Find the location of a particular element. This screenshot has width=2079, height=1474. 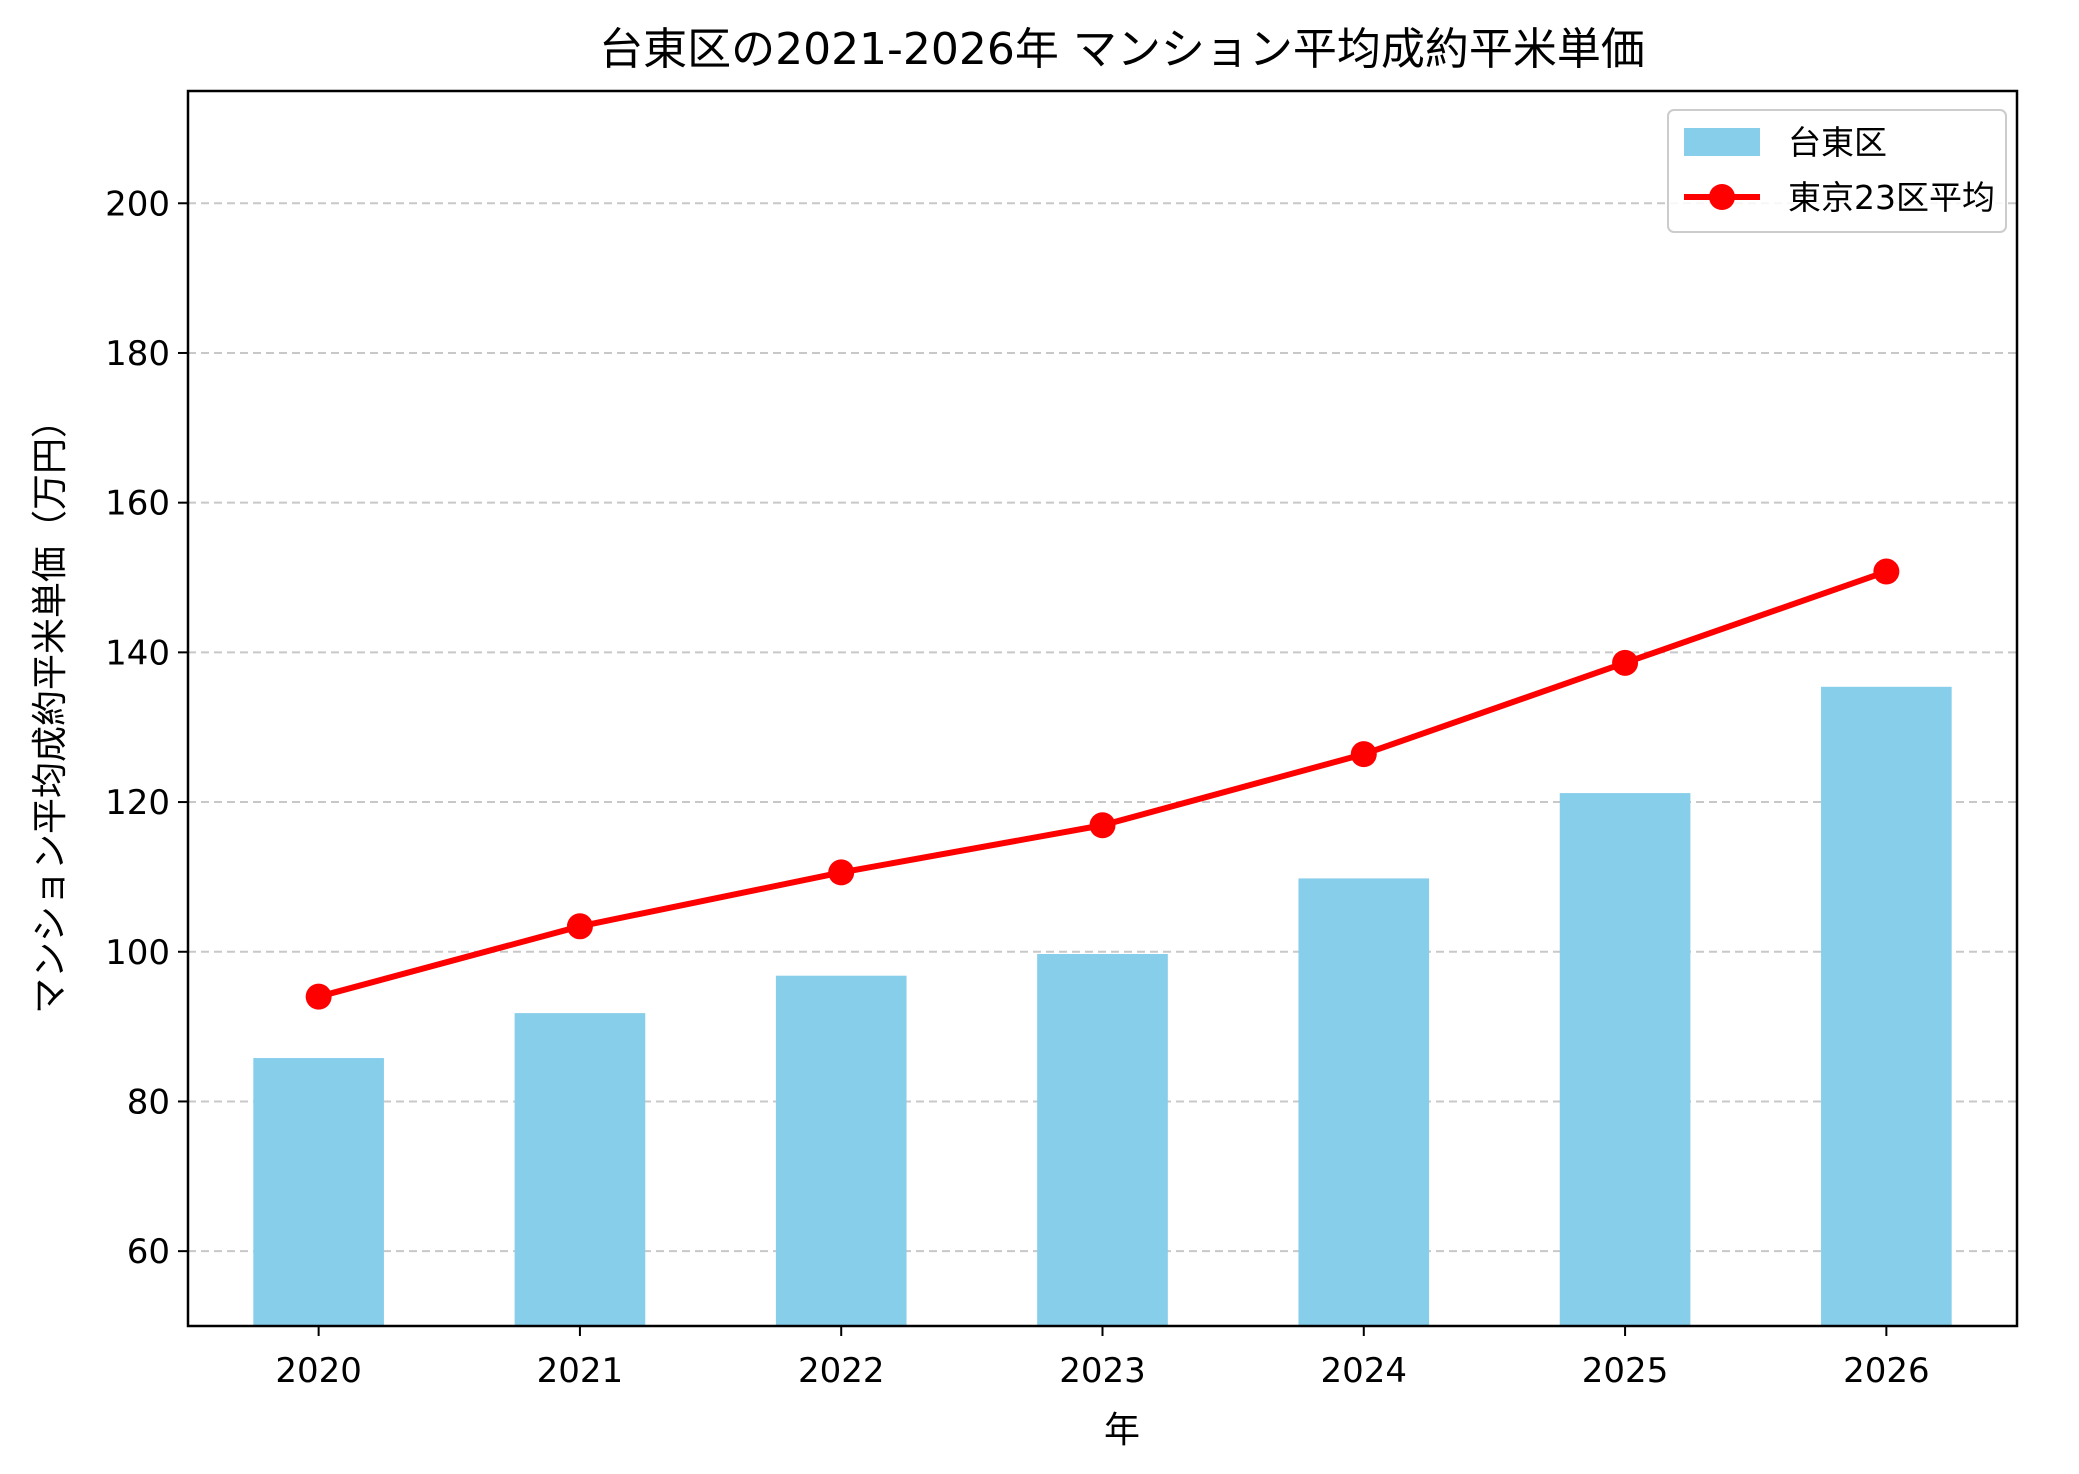

y-tick-label: 120 is located at coordinates (137, 803).